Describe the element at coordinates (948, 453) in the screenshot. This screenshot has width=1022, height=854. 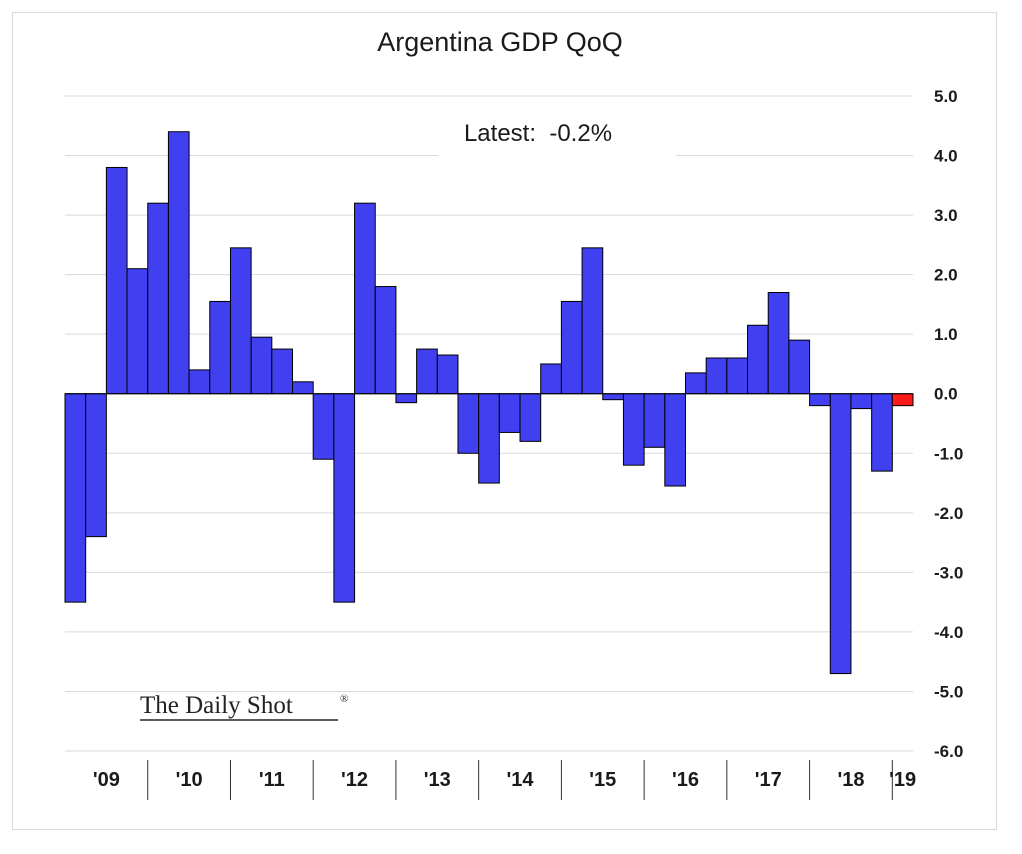
I see `y-tick-label: -1.0` at that location.